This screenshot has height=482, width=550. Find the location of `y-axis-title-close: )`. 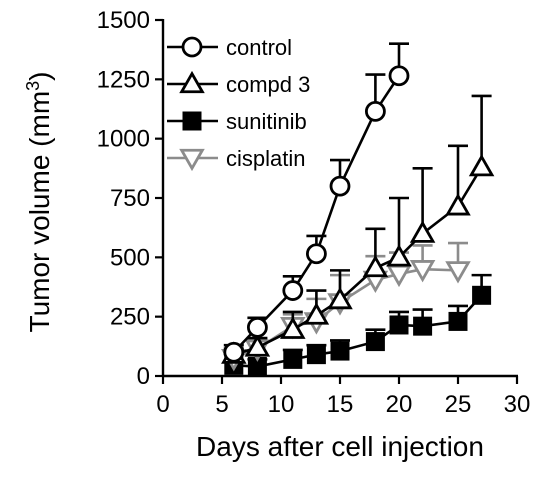

y-axis-title-close: ) is located at coordinates (39, 76).